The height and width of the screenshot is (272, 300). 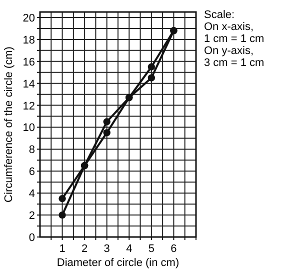 I want to click on y-tick-label: 0, so click(x=31, y=238).